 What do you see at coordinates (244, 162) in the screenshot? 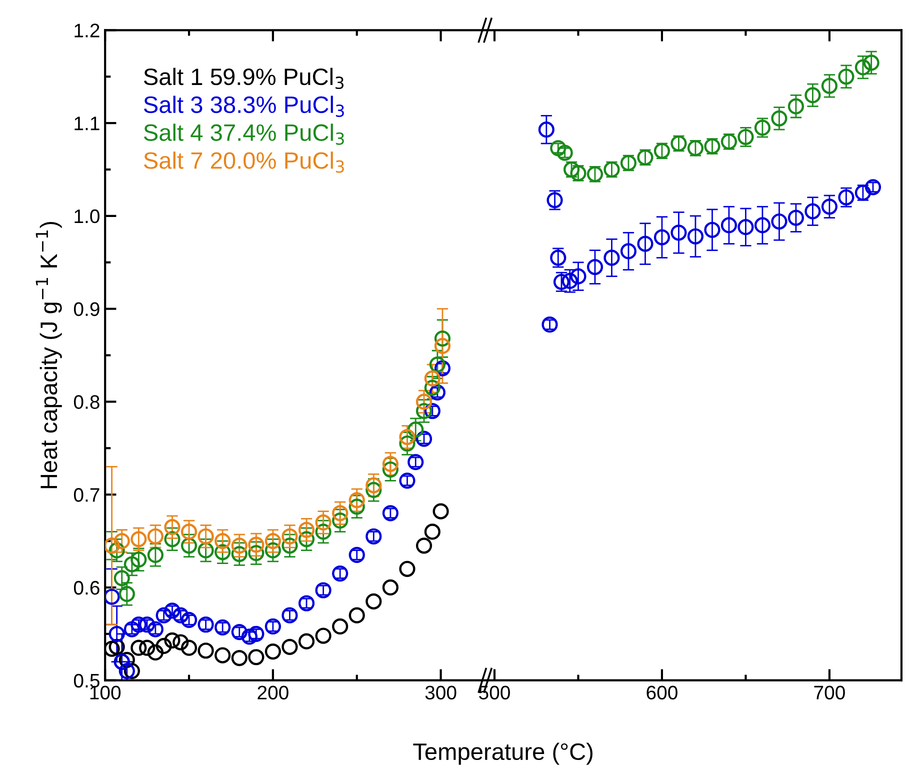
I see `text: Salt 7 20.0% PuCl$_{3}$` at bounding box center [244, 162].